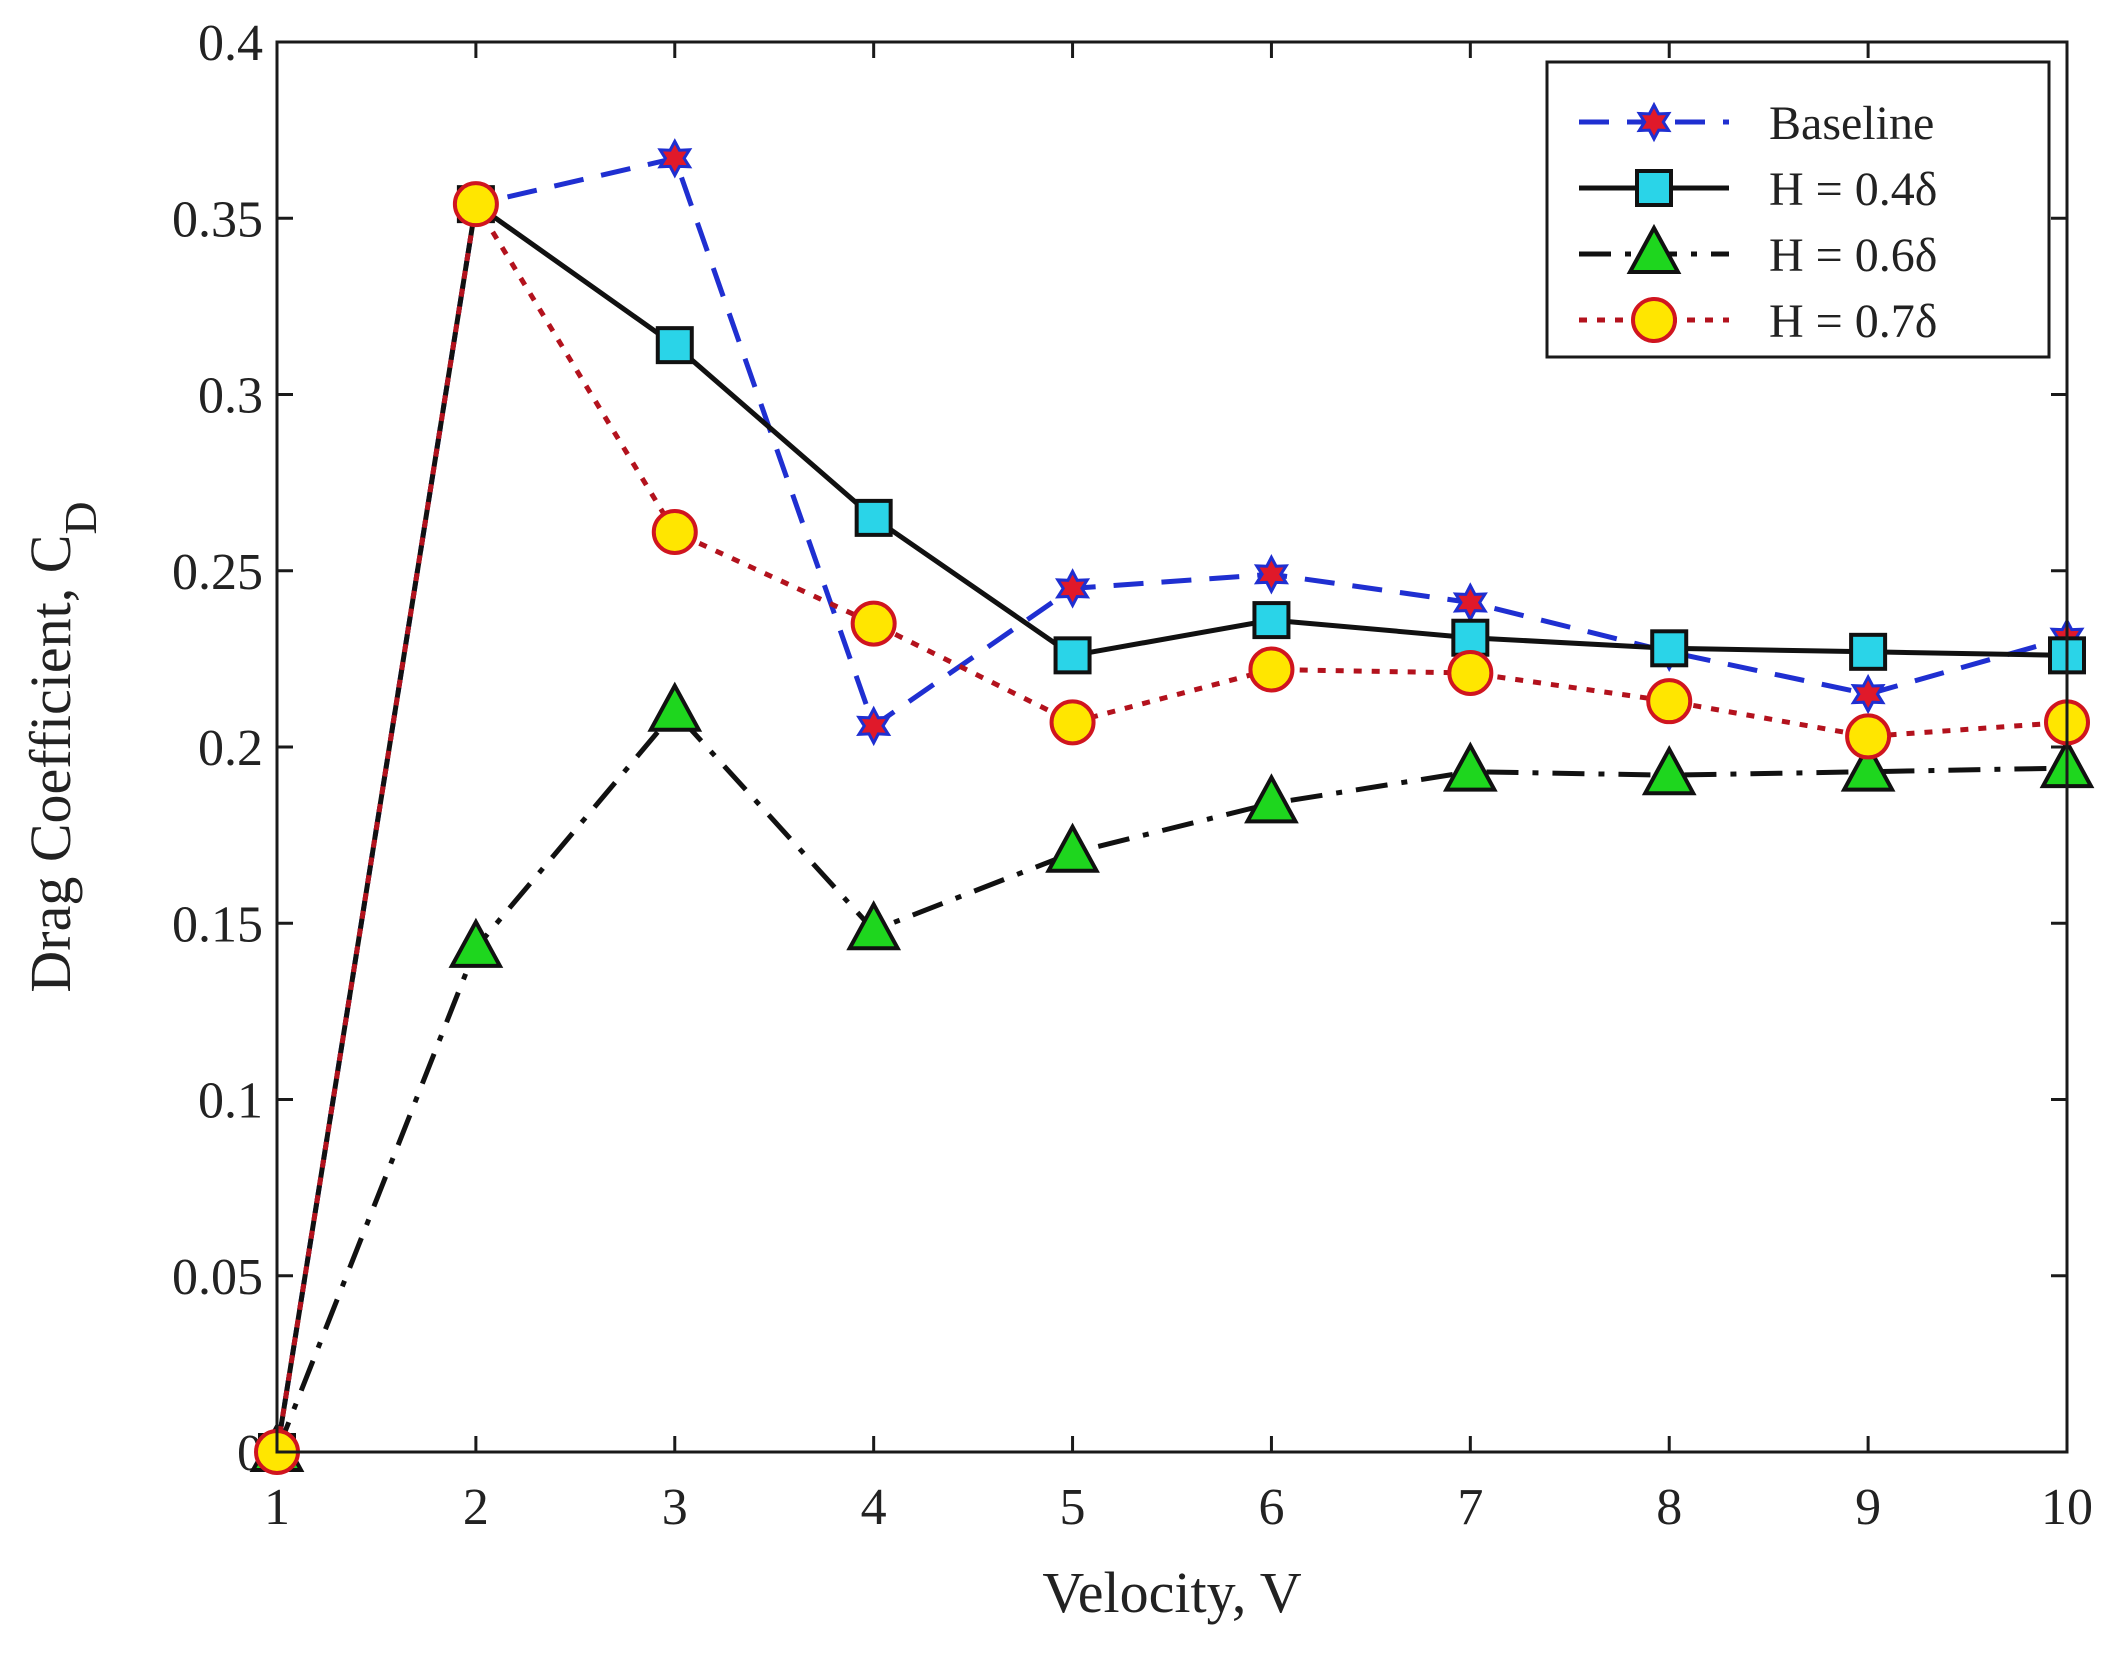  I want to click on legend-label: H = 0.4δ, so click(1853, 189).